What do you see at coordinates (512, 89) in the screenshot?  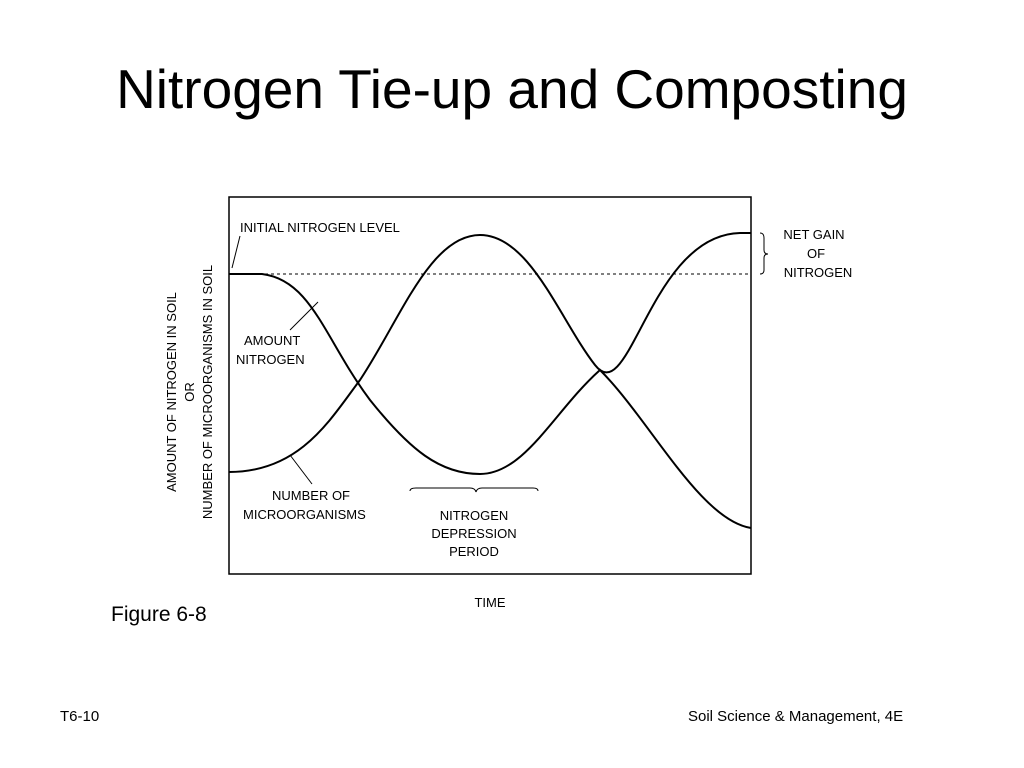 I see `slide-title: Nitrogen Tie-up and Composting` at bounding box center [512, 89].